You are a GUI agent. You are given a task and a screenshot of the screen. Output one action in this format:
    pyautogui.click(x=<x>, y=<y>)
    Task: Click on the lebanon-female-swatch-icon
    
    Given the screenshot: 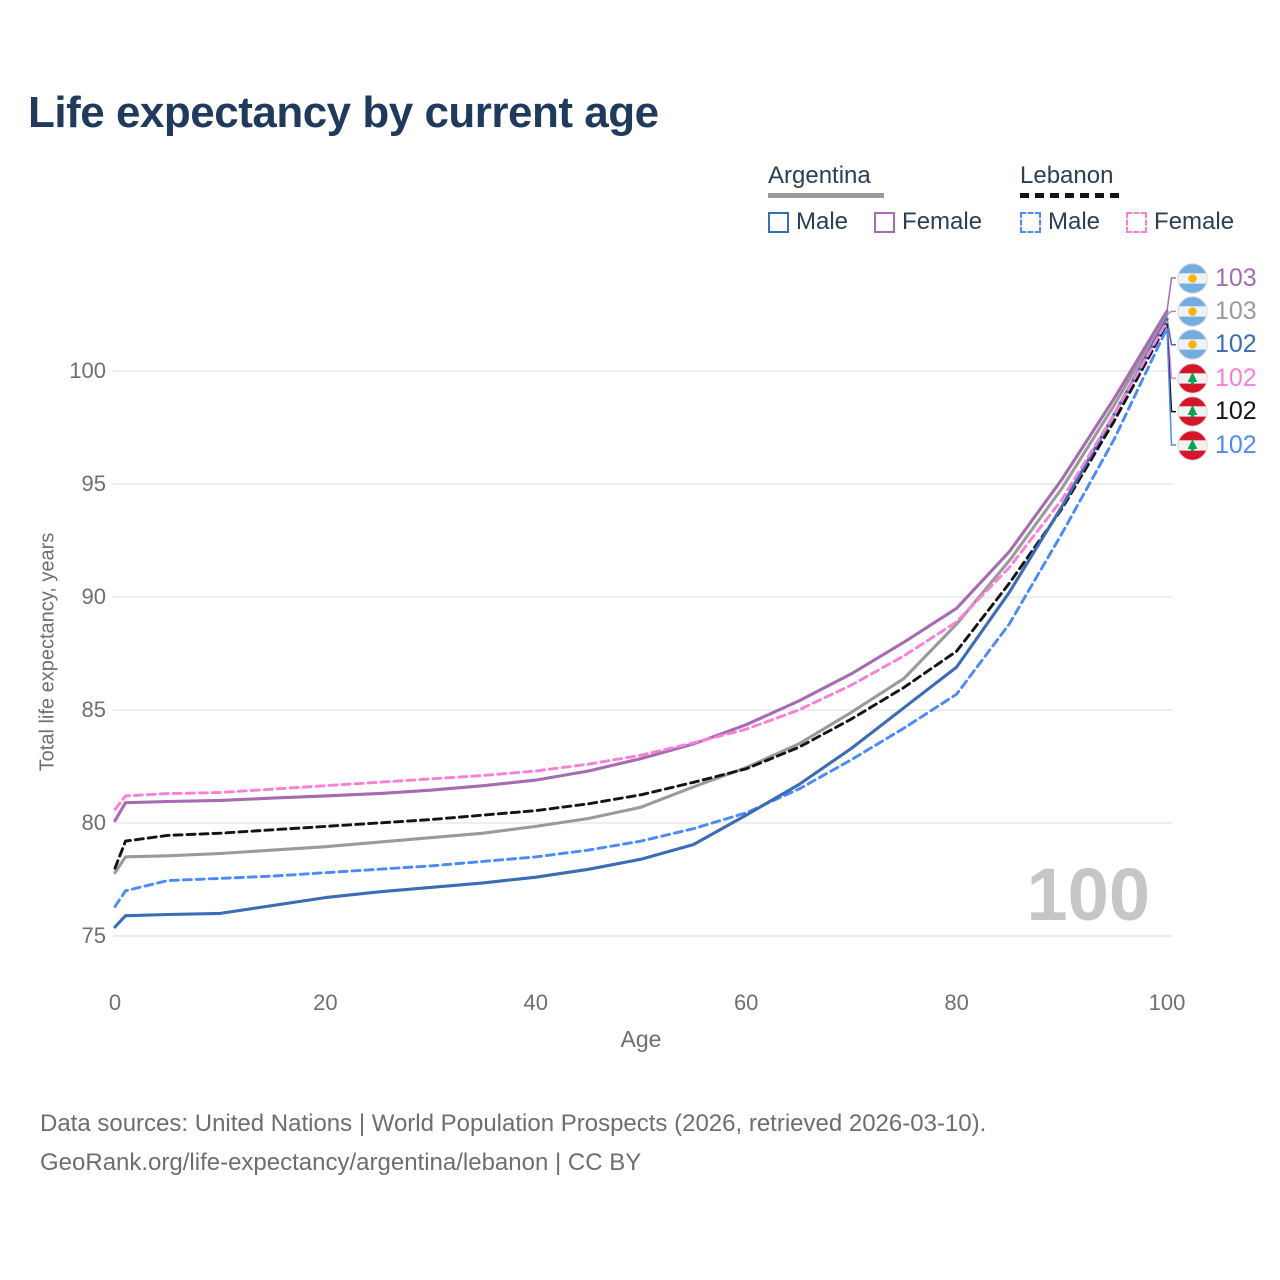 What is the action you would take?
    pyautogui.click(x=1137, y=222)
    